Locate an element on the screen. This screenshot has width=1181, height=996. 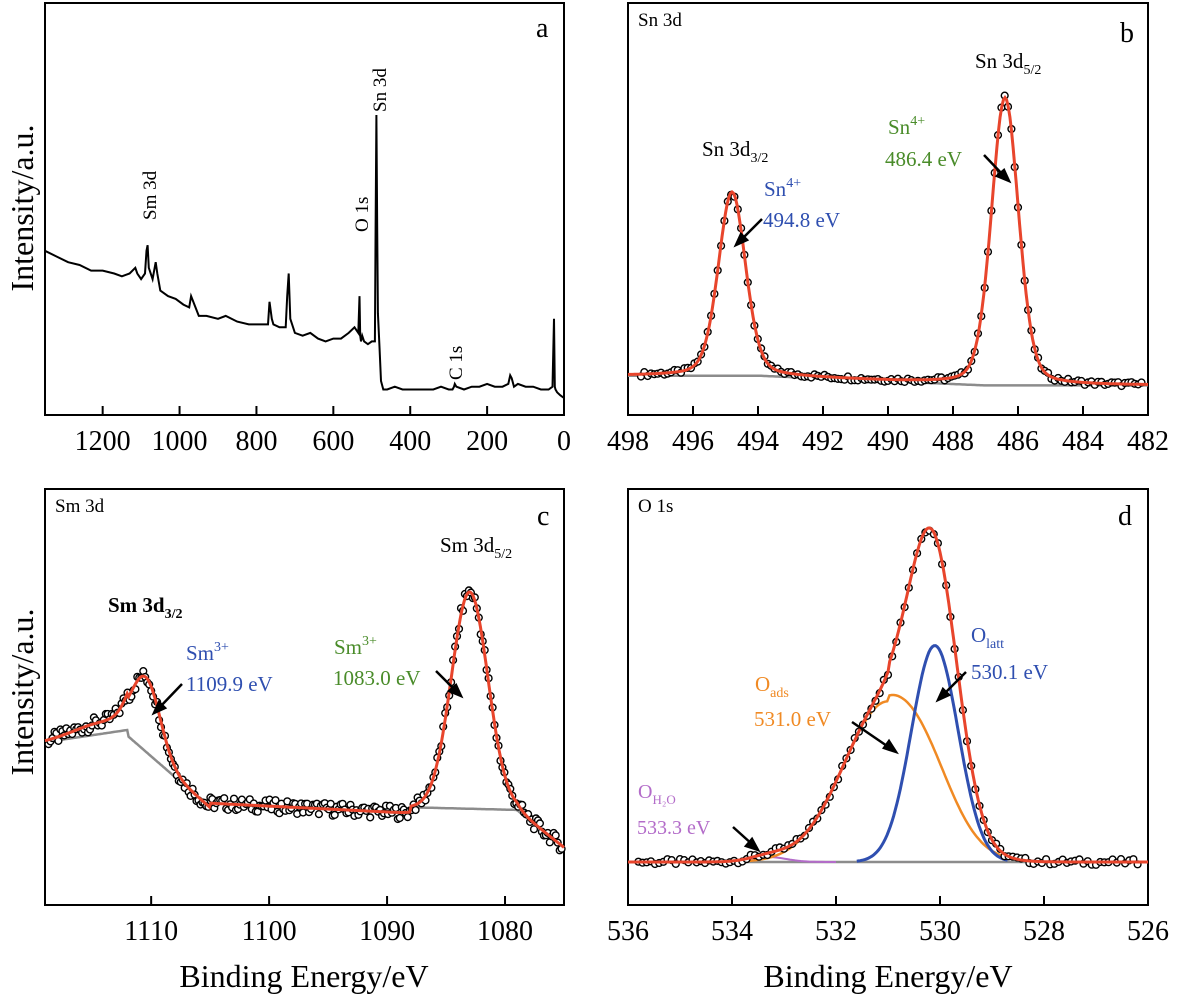
panel-b-title: Sn 3d is located at coordinates (660, 20).